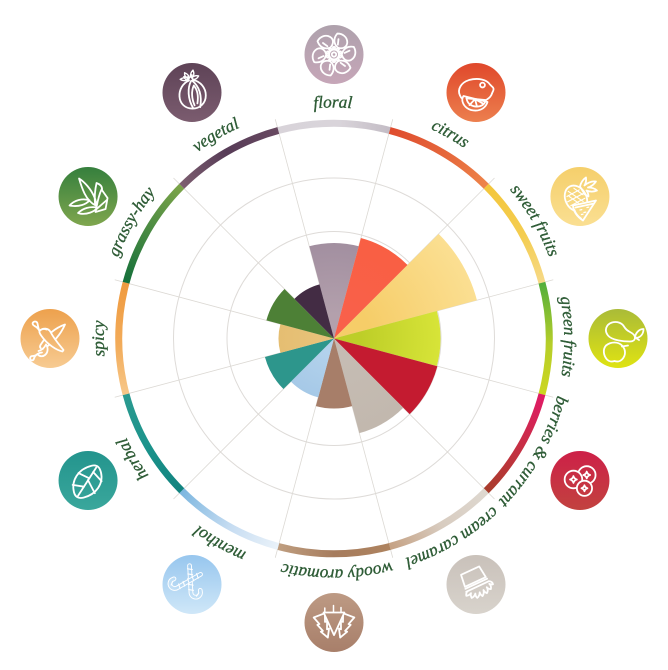 Image resolution: width=668 pixels, height=670 pixels. I want to click on svg-text: green fruits, so click(567, 337).